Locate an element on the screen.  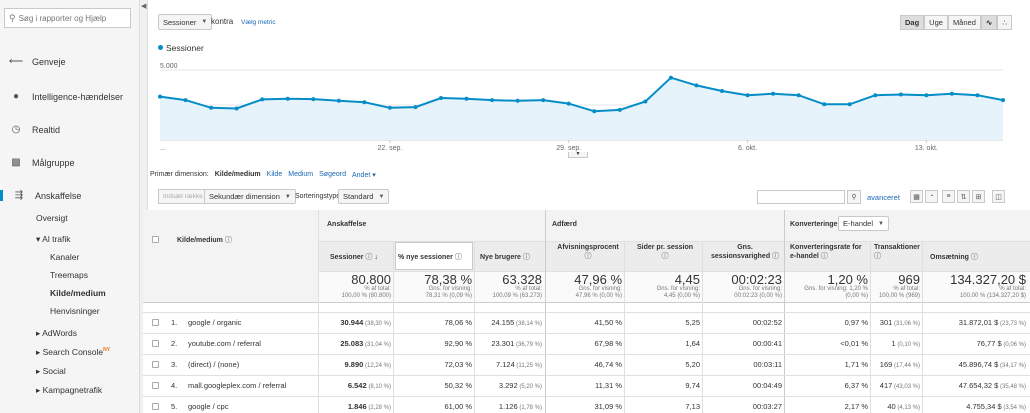
nav-overview: Oversigt is located at coordinates (52, 218).